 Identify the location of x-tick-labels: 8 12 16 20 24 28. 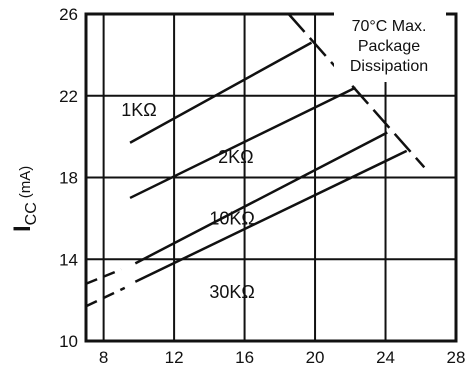
(282, 357).